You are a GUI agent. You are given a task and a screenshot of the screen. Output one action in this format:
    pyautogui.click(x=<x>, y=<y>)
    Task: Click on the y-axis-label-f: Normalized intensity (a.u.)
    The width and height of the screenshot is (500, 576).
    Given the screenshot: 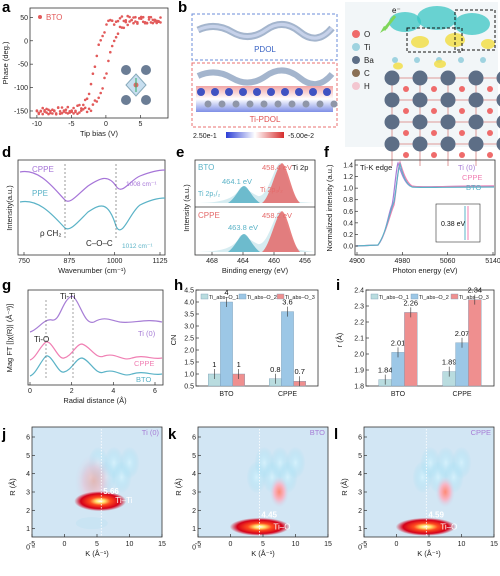 What is the action you would take?
    pyautogui.click(x=329, y=208)
    